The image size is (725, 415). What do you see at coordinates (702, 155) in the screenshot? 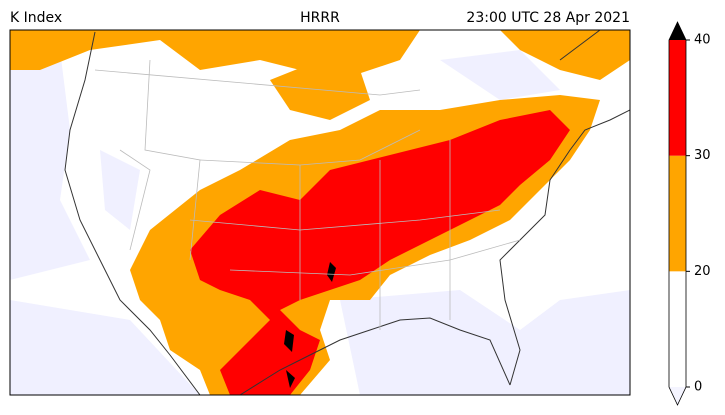
I see `colorbar-tick-label: 30` at bounding box center [702, 155].